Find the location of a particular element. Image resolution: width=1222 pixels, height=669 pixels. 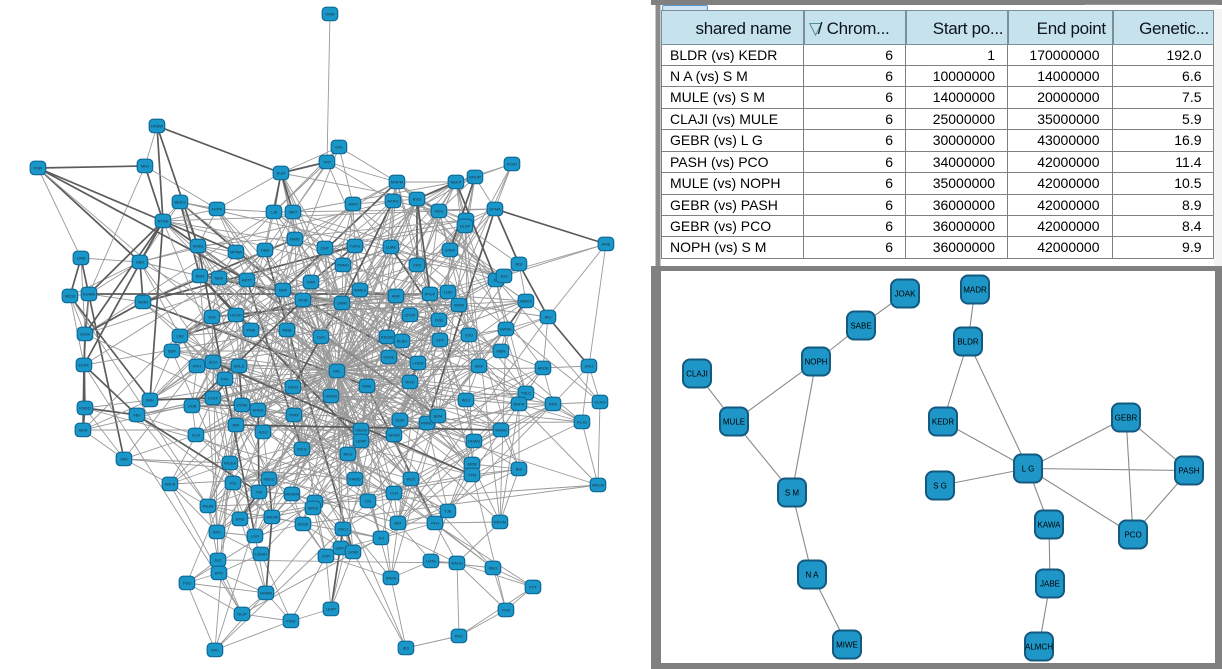

svg-text: ORUR is located at coordinates (475, 177).